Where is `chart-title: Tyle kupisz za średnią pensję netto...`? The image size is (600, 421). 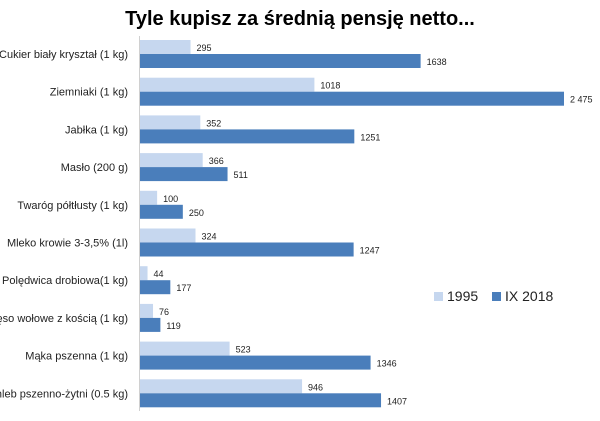
chart-title: Tyle kupisz za średnią pensję netto... is located at coordinates (300, 19).